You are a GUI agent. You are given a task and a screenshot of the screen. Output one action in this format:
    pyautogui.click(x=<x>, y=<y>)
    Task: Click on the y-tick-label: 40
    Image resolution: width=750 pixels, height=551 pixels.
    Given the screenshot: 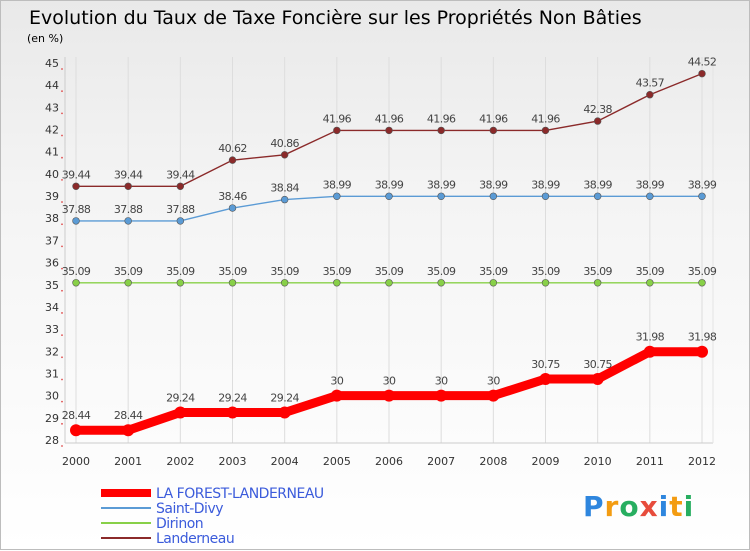 What is the action you would take?
    pyautogui.click(x=52, y=174)
    